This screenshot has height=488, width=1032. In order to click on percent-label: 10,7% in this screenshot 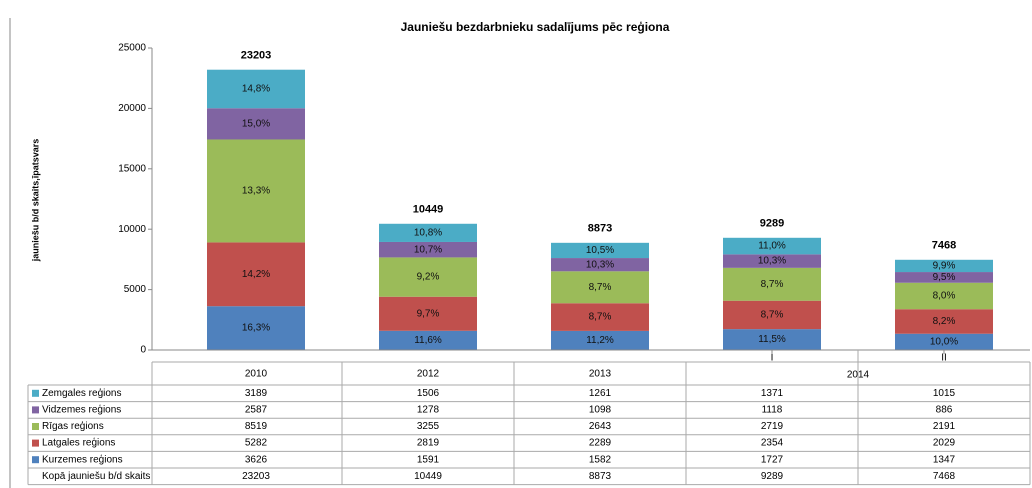, I will do `click(428, 249)`.